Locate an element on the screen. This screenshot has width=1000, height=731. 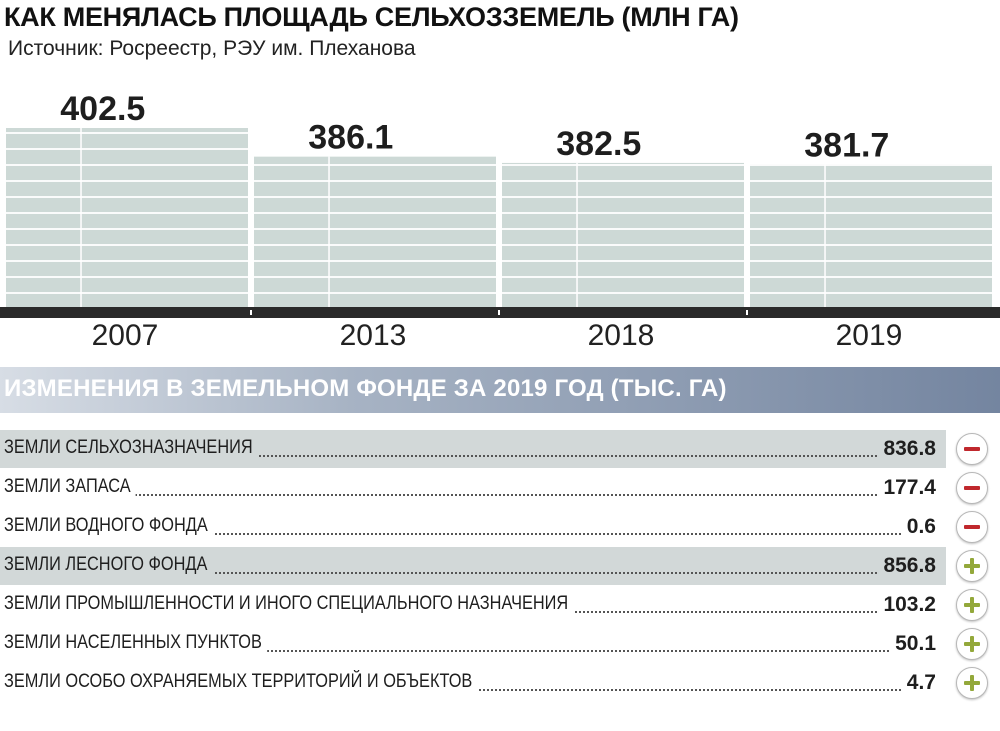
source-note: Источник: Росреестр, РЭУ им. Плеханова is located at coordinates (212, 48).